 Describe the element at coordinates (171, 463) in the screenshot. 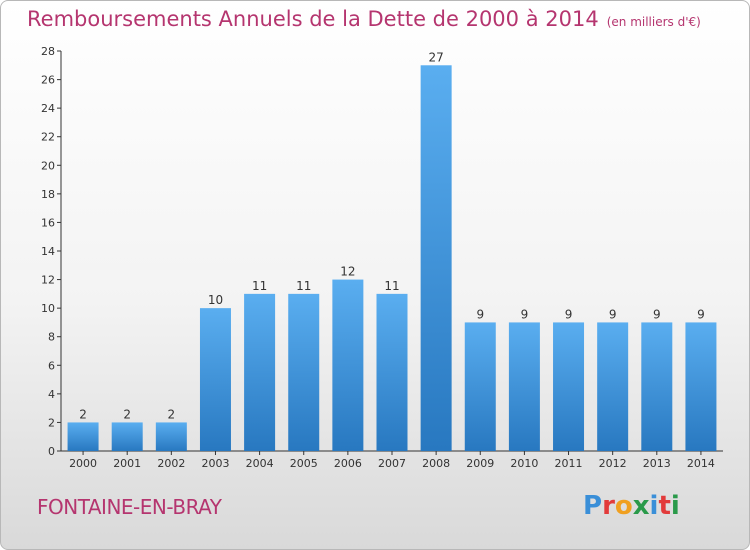

I see `x-tick-label: 2002` at that location.